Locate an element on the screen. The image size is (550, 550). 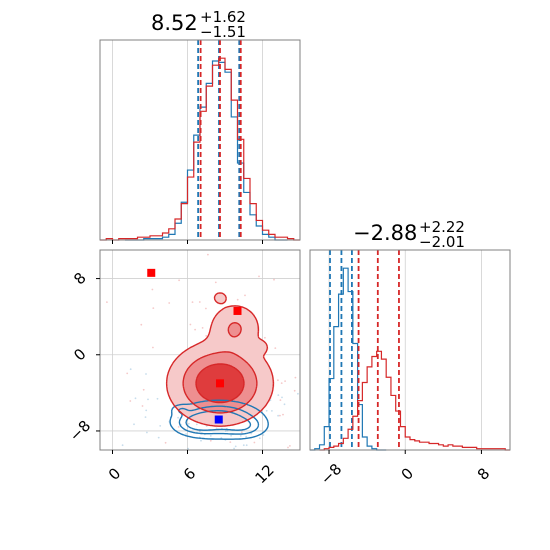
reference-marker is located at coordinates (151, 272).